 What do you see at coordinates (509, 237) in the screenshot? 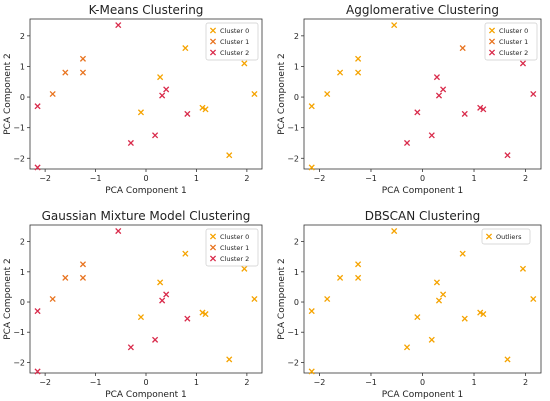
I see `legend-label: Outliers` at bounding box center [509, 237].